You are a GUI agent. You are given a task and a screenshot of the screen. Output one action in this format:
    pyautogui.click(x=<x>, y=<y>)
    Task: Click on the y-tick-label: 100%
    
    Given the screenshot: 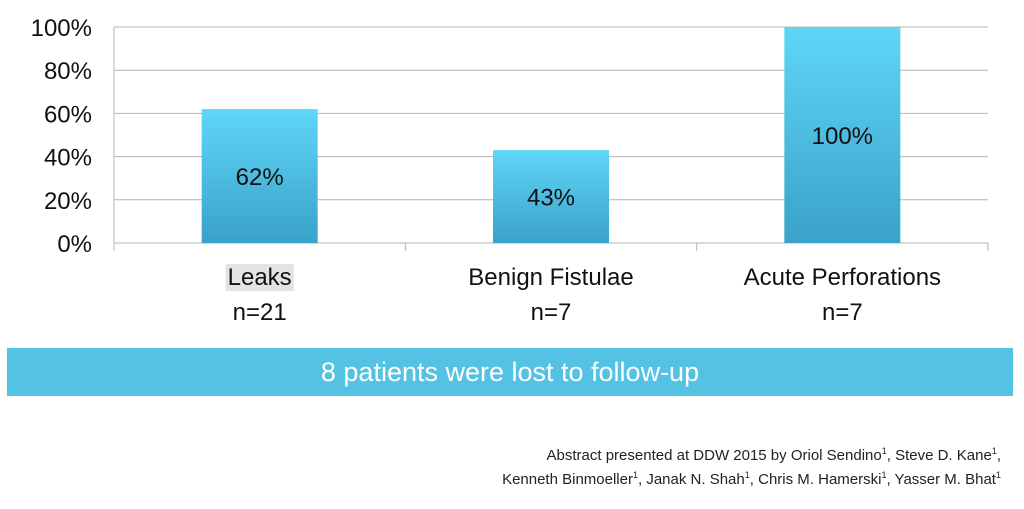 What is the action you would take?
    pyautogui.click(x=61, y=28)
    